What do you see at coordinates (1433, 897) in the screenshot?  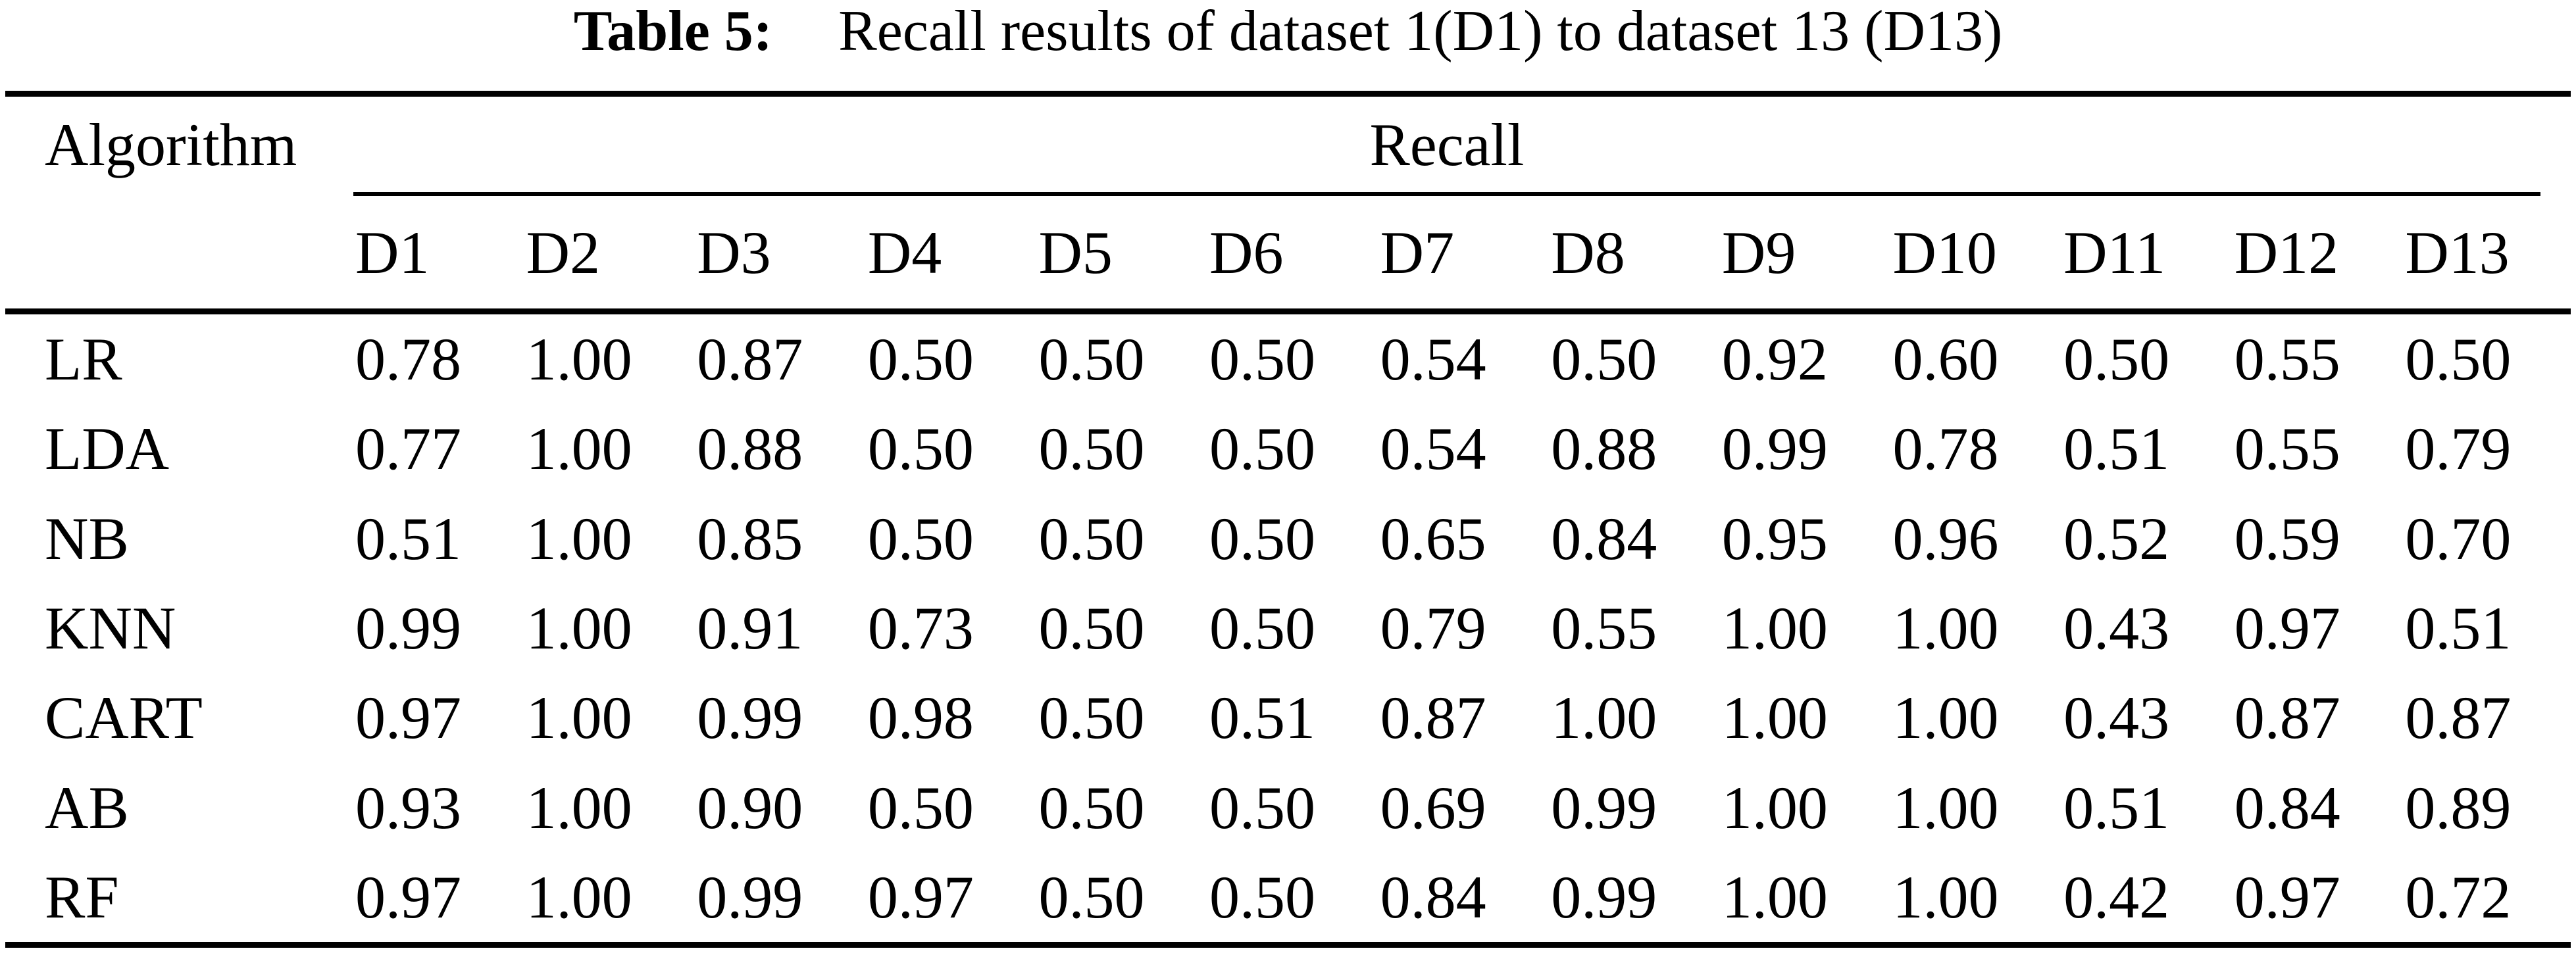 I see `cell: 0.84` at bounding box center [1433, 897].